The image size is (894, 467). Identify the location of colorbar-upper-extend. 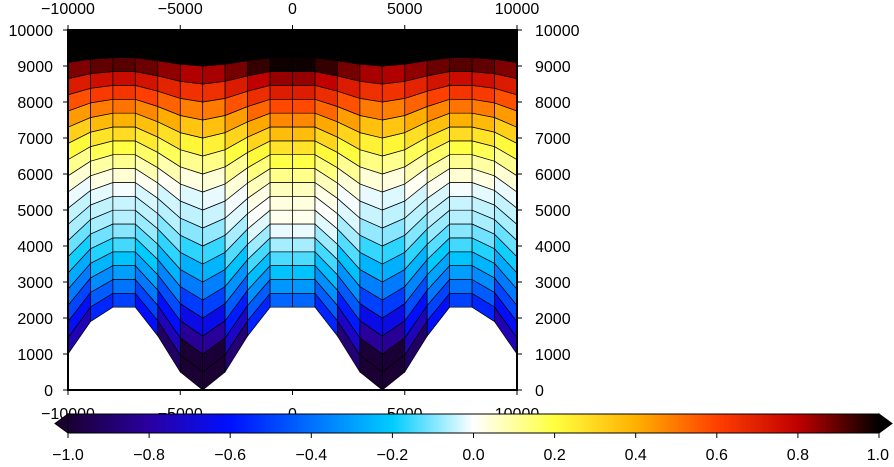
(885, 423).